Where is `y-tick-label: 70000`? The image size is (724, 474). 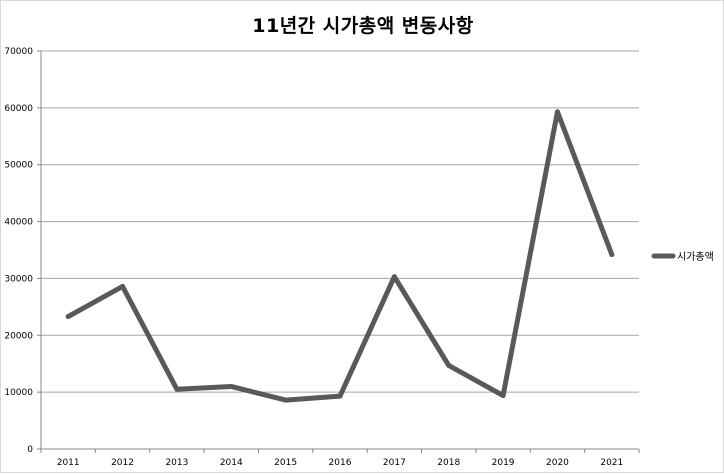
y-tick-label: 70000 is located at coordinates (18, 52).